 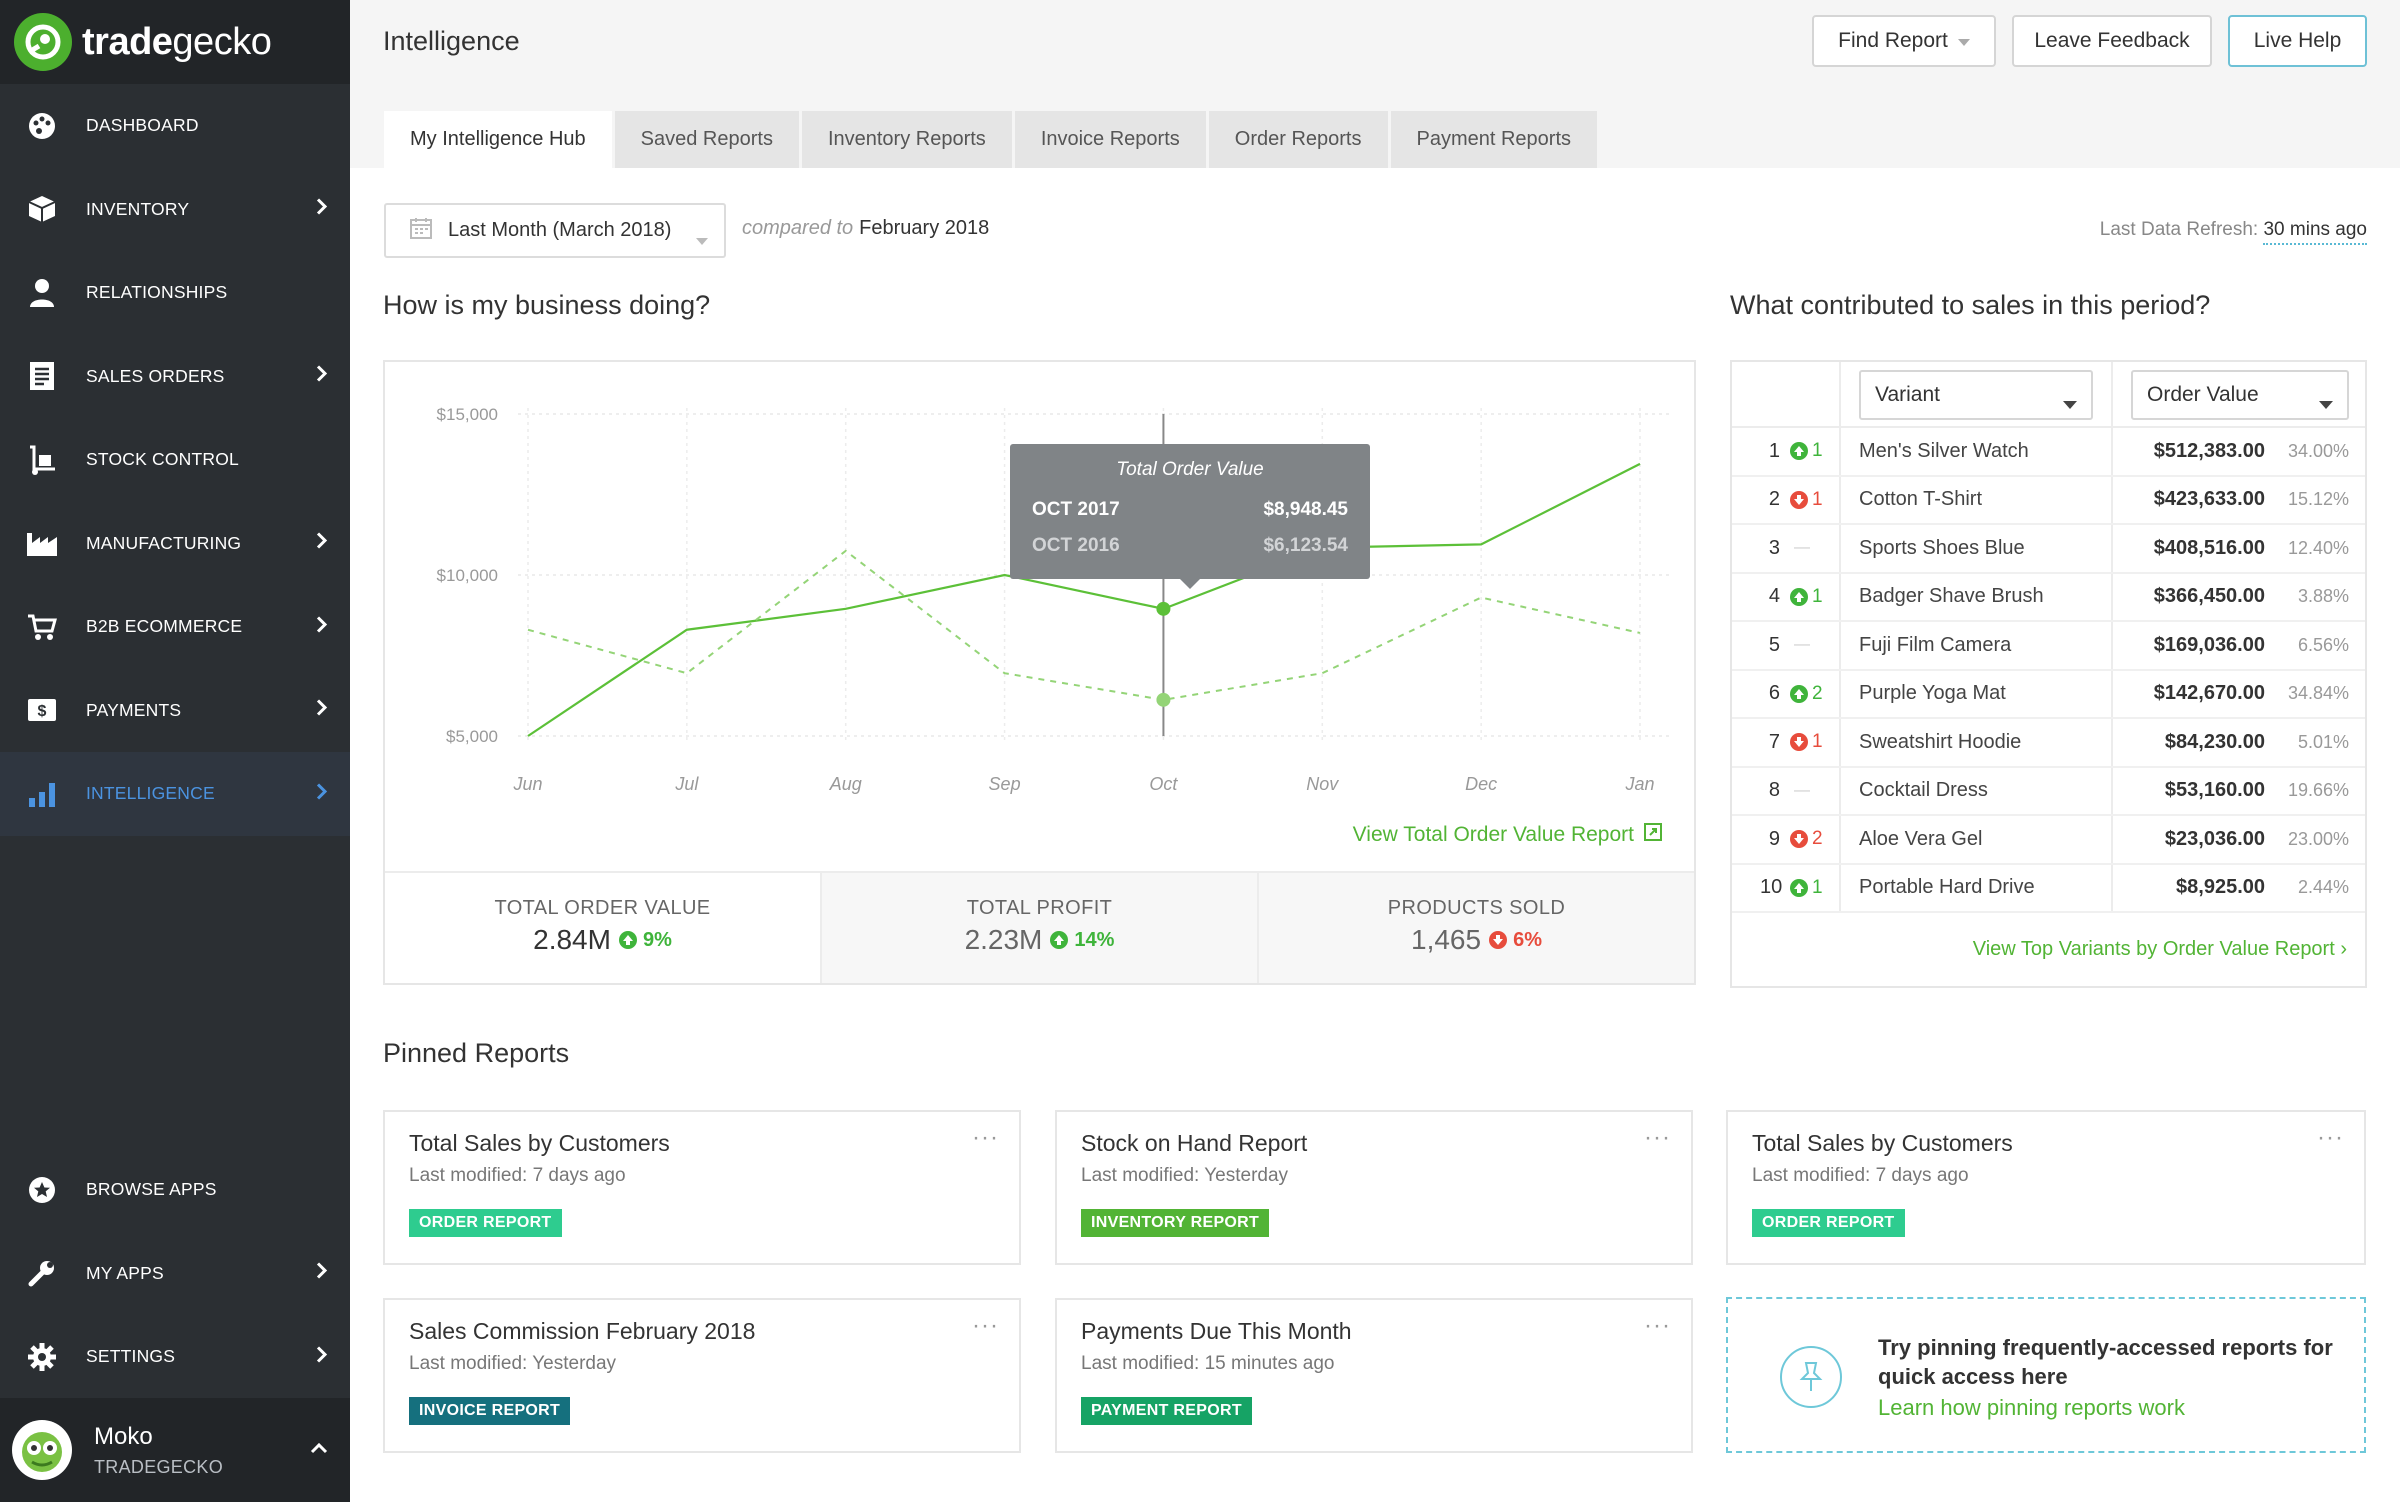 What do you see at coordinates (2318, 547) in the screenshot?
I see `variant-percent: 12.40%` at bounding box center [2318, 547].